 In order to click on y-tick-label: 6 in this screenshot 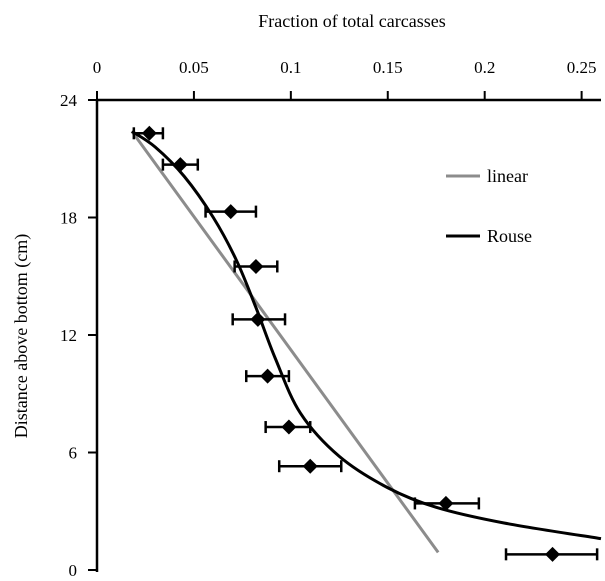, I will do `click(73, 453)`.